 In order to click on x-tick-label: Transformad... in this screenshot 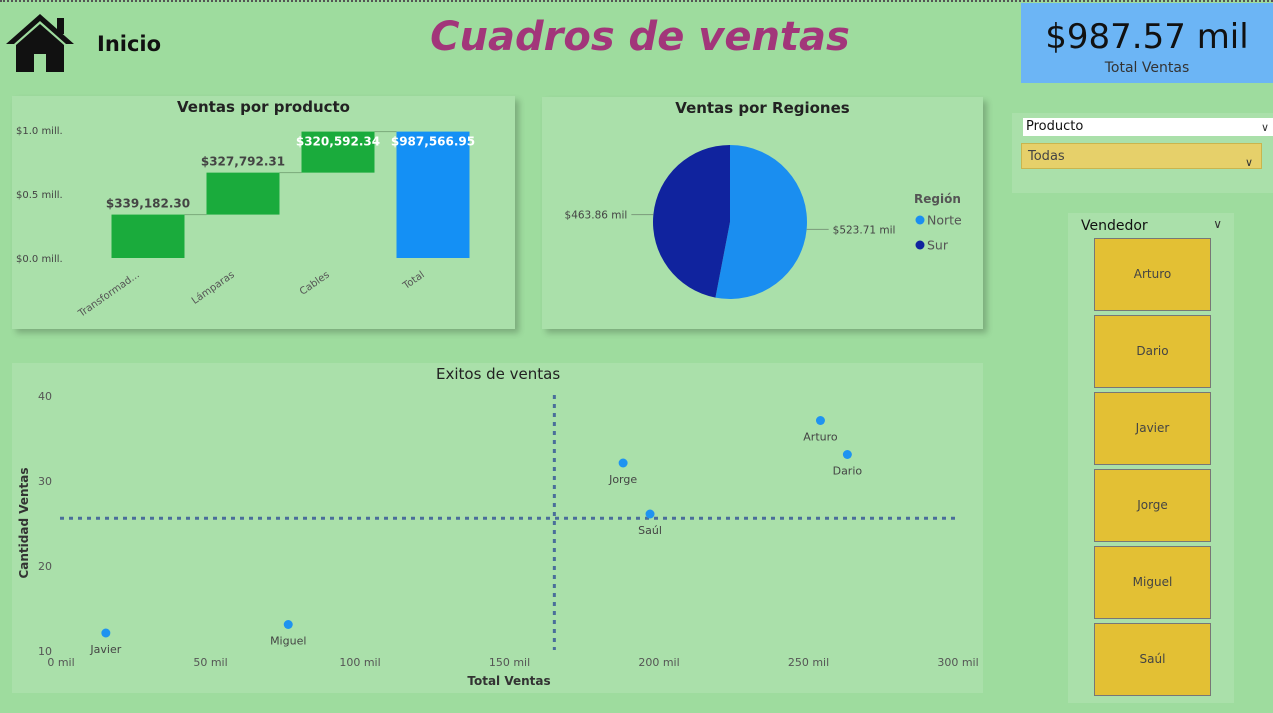, I will do `click(109, 294)`.